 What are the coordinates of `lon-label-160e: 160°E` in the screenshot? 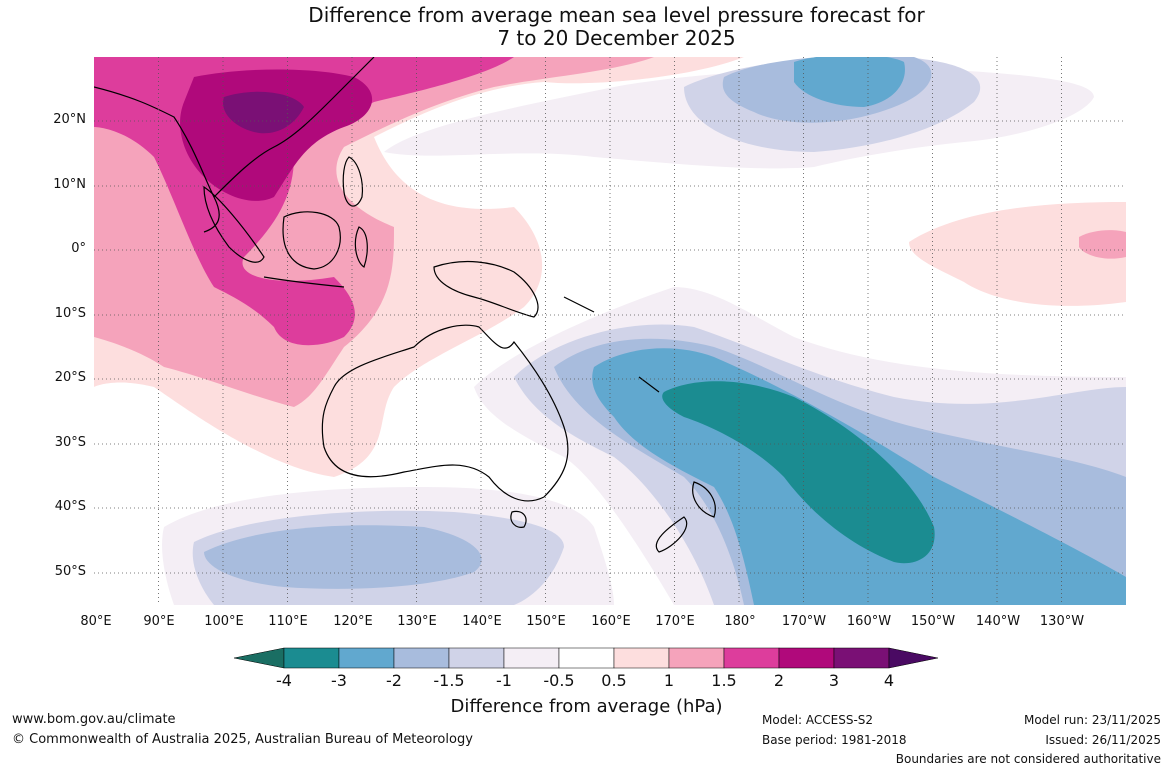 It's located at (611, 621).